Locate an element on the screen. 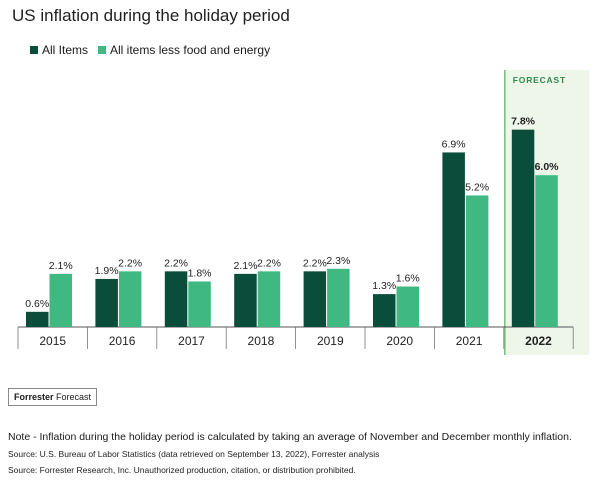 The height and width of the screenshot is (480, 615). x-tick-label: 2016 is located at coordinates (122, 341).